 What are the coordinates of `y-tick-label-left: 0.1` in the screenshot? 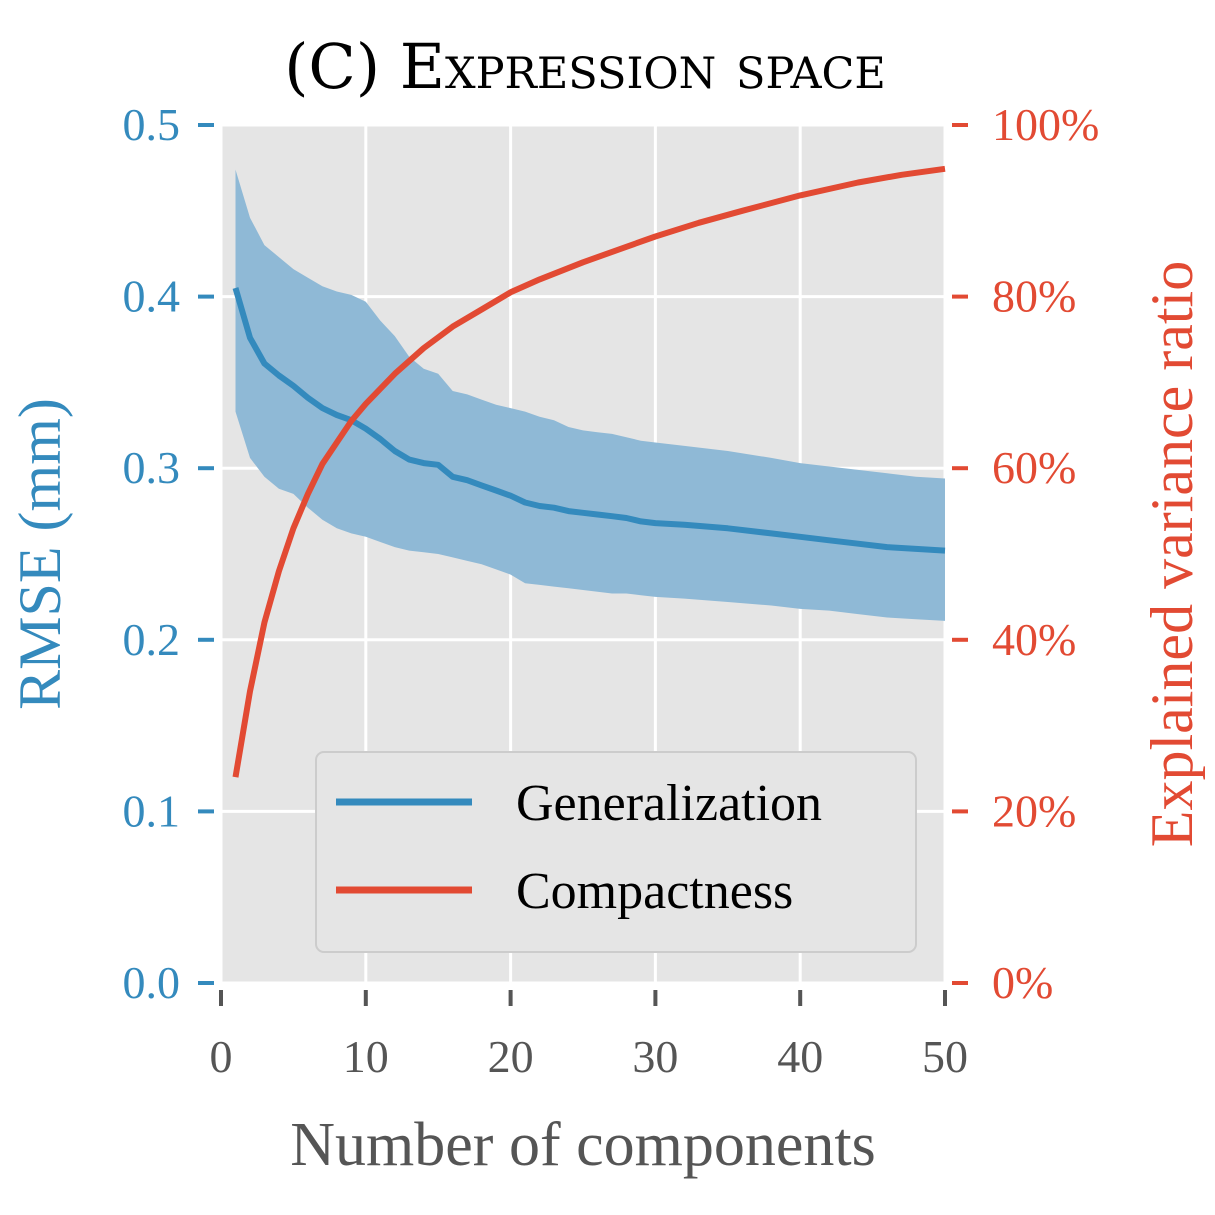 It's located at (152, 810).